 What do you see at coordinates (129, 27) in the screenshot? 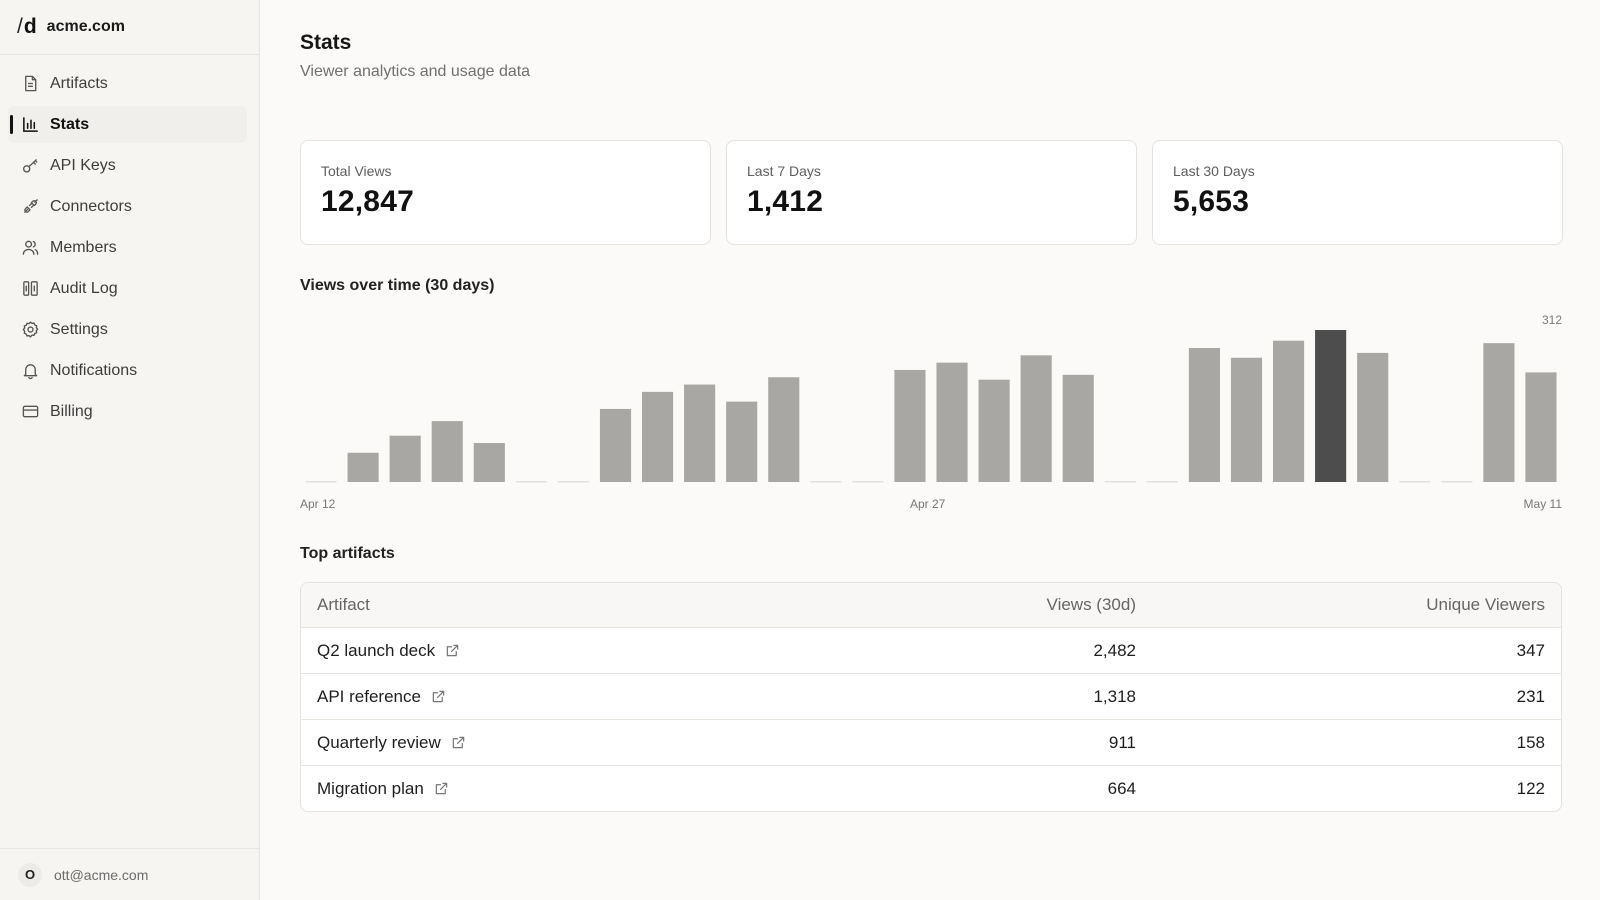
I see `brand: / d acme.com` at bounding box center [129, 27].